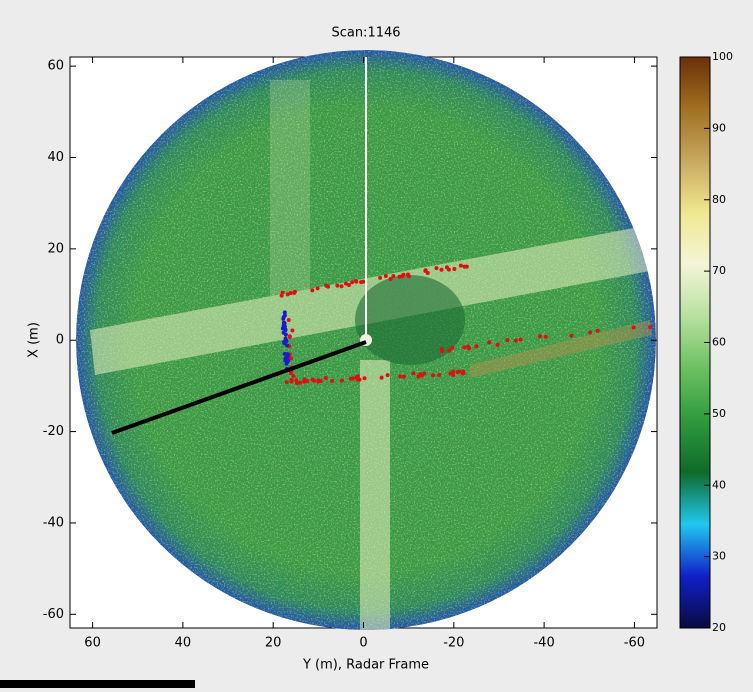 The image size is (753, 692). I want to click on colorbar-tick-label: 60, so click(719, 342).